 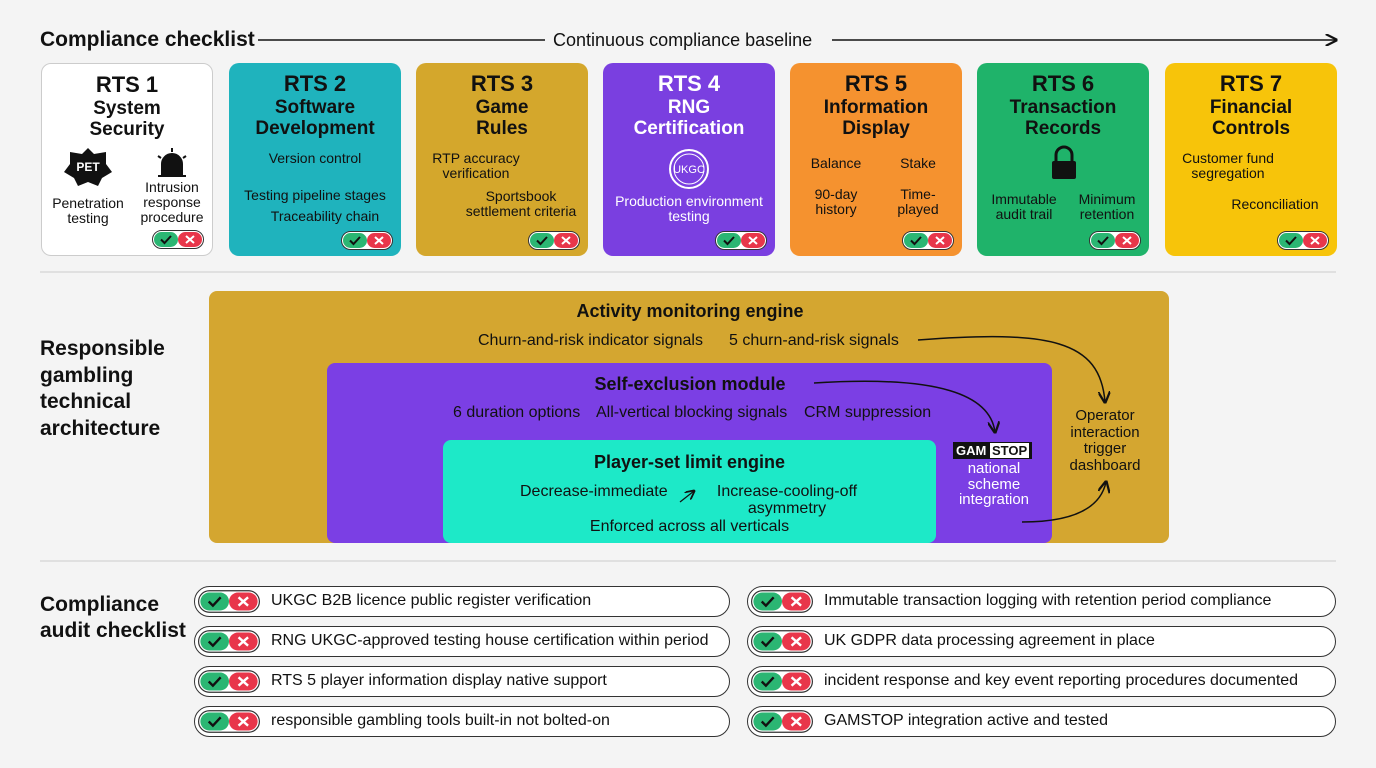 What do you see at coordinates (690, 311) in the screenshot?
I see `box-title: Activity monitoring engine` at bounding box center [690, 311].